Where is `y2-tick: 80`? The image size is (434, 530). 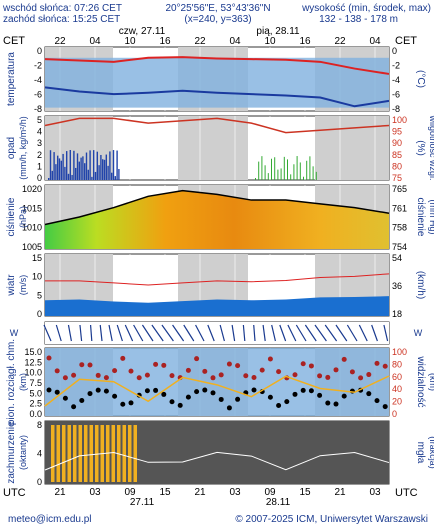 y2-tick: 80 is located at coordinates (397, 364).